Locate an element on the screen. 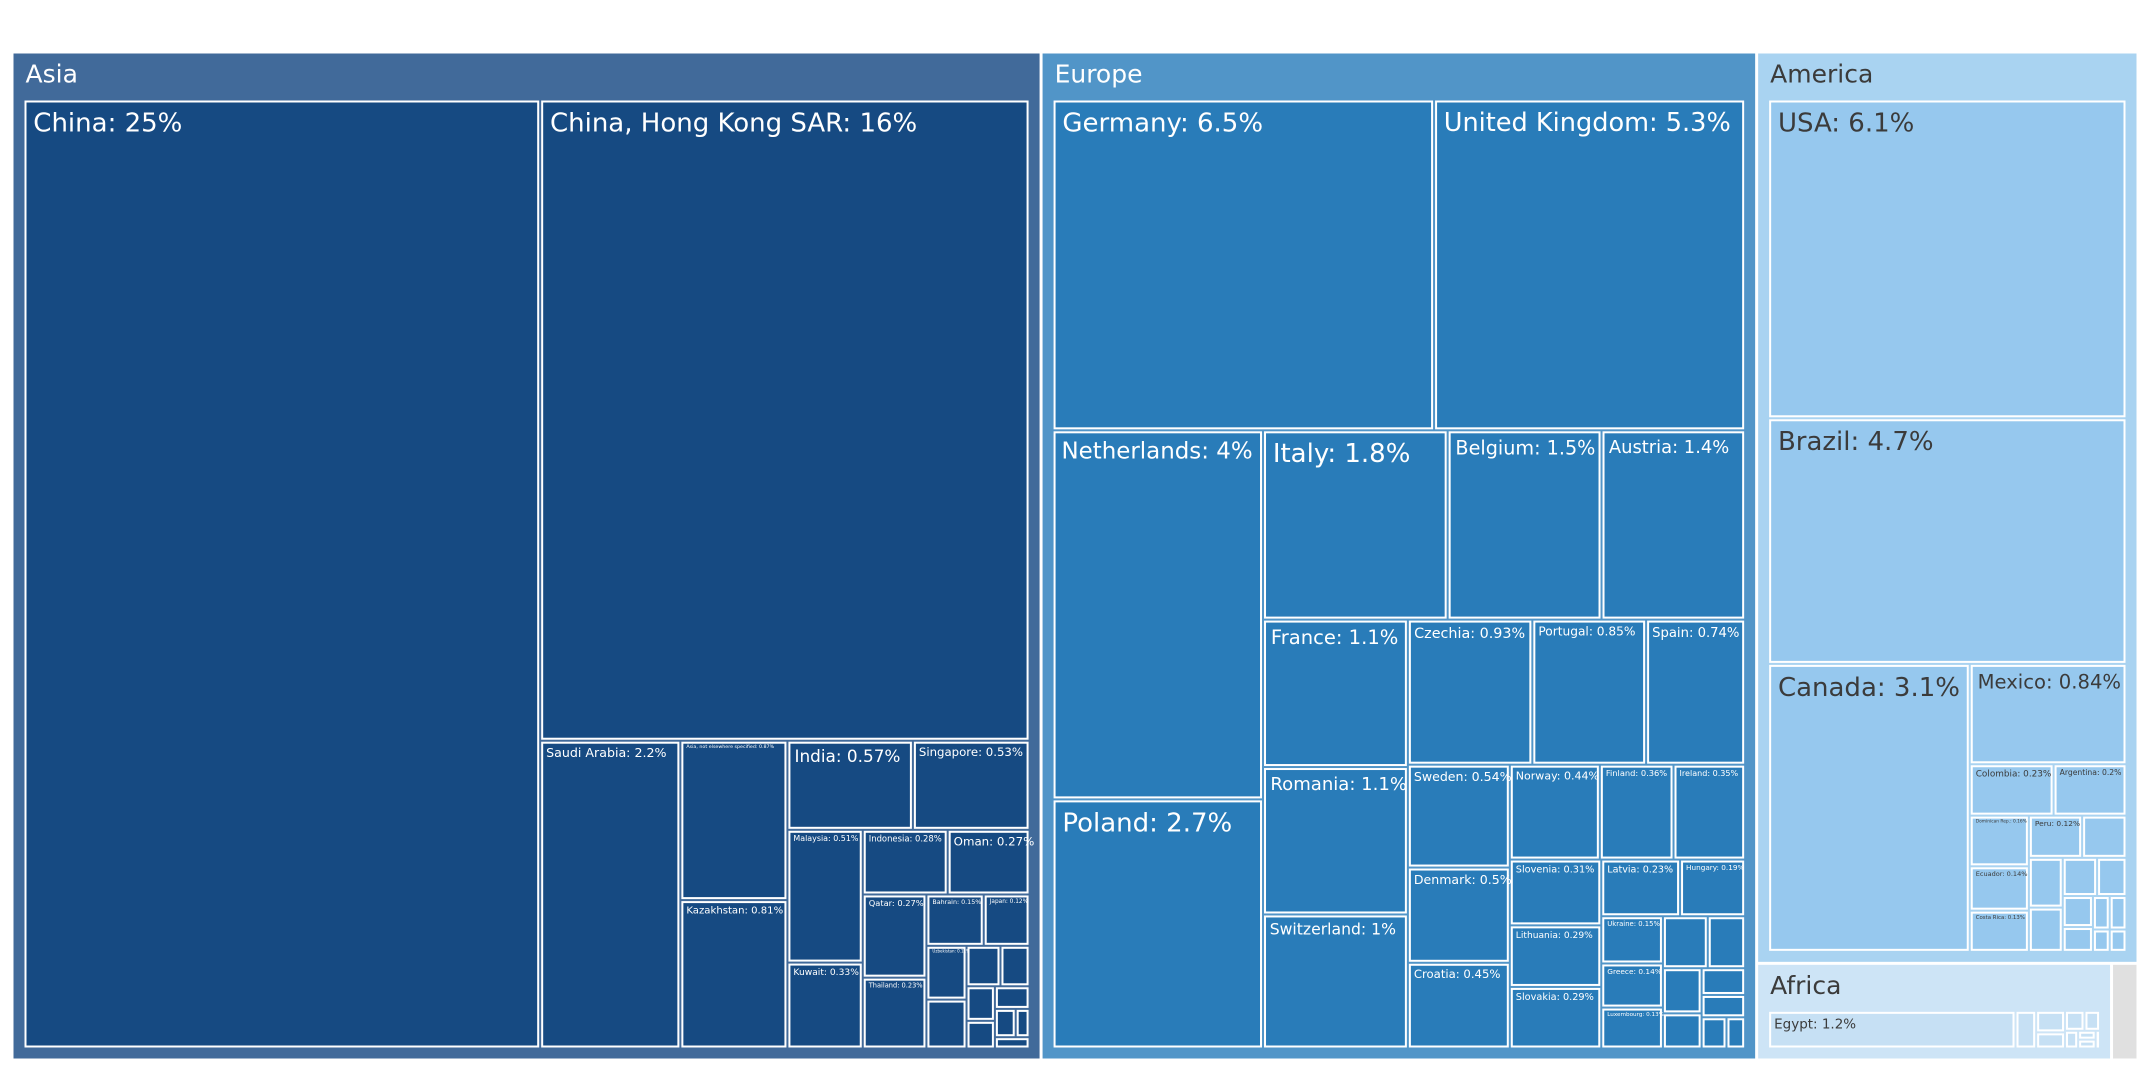  tile-label-dominican-rep: Dominican Rep.: 0.16% is located at coordinates (2001, 822).